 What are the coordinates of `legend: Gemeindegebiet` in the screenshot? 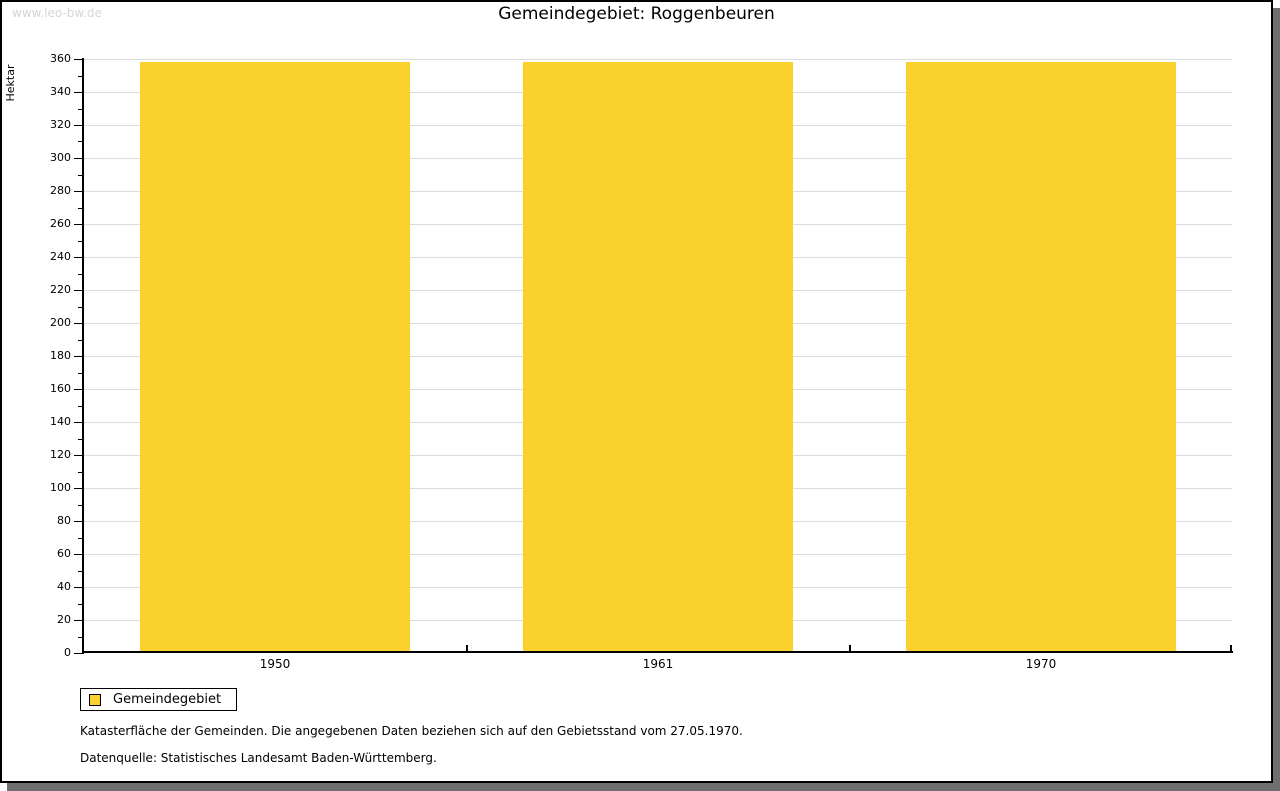 It's located at (159, 699).